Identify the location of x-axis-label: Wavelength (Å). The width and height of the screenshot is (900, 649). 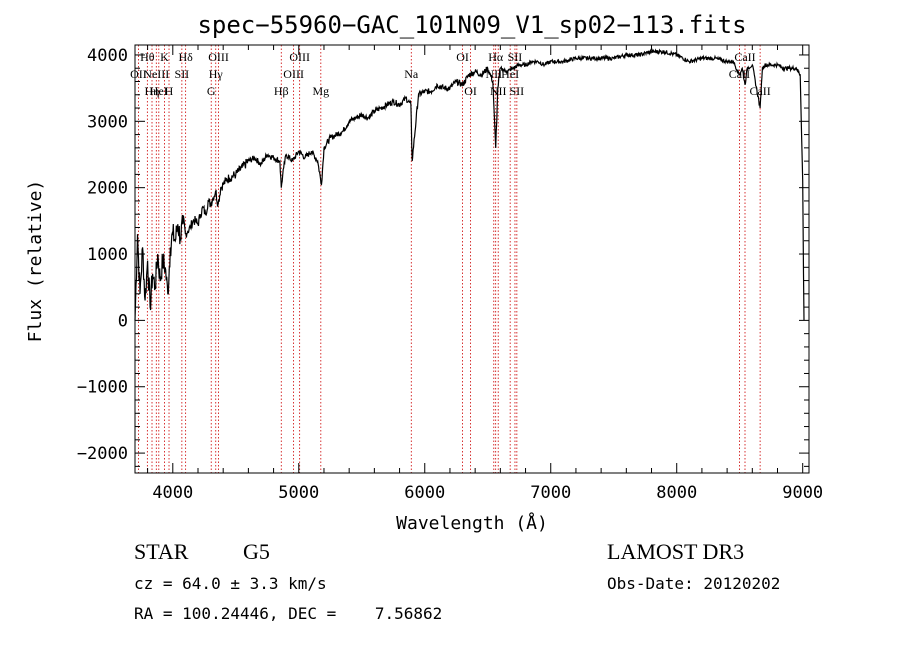
(472, 523).